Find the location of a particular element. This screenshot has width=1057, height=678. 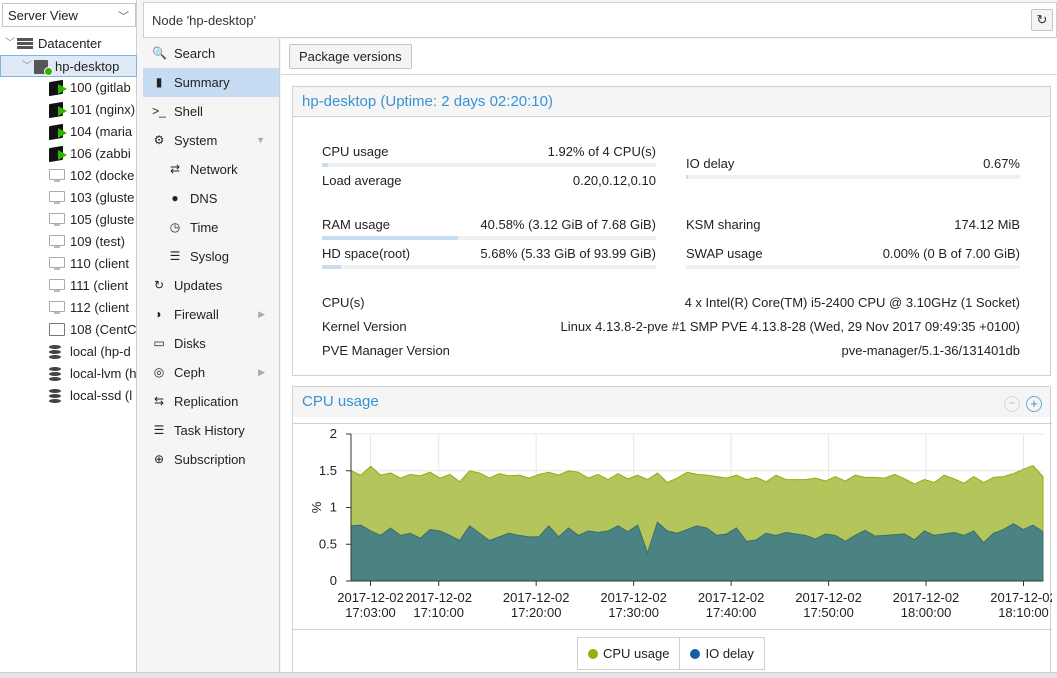

tree-item-ct-running: 100 (gitlab is located at coordinates (68, 88).